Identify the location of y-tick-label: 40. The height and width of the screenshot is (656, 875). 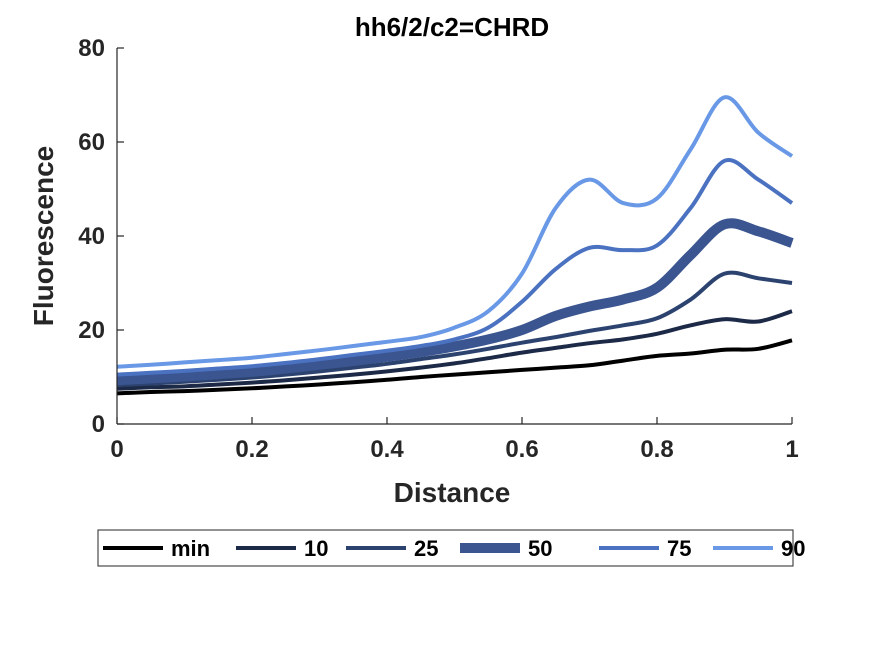
(91, 236).